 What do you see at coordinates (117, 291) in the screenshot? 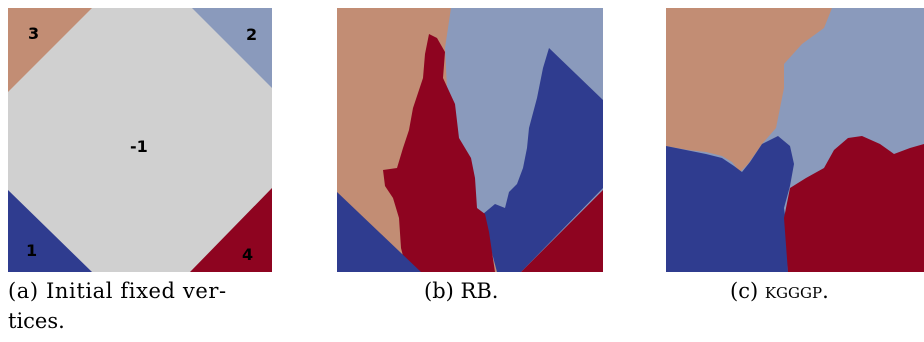
I see `caption-a-line1: (a) Initial fixed ver-` at bounding box center [117, 291].